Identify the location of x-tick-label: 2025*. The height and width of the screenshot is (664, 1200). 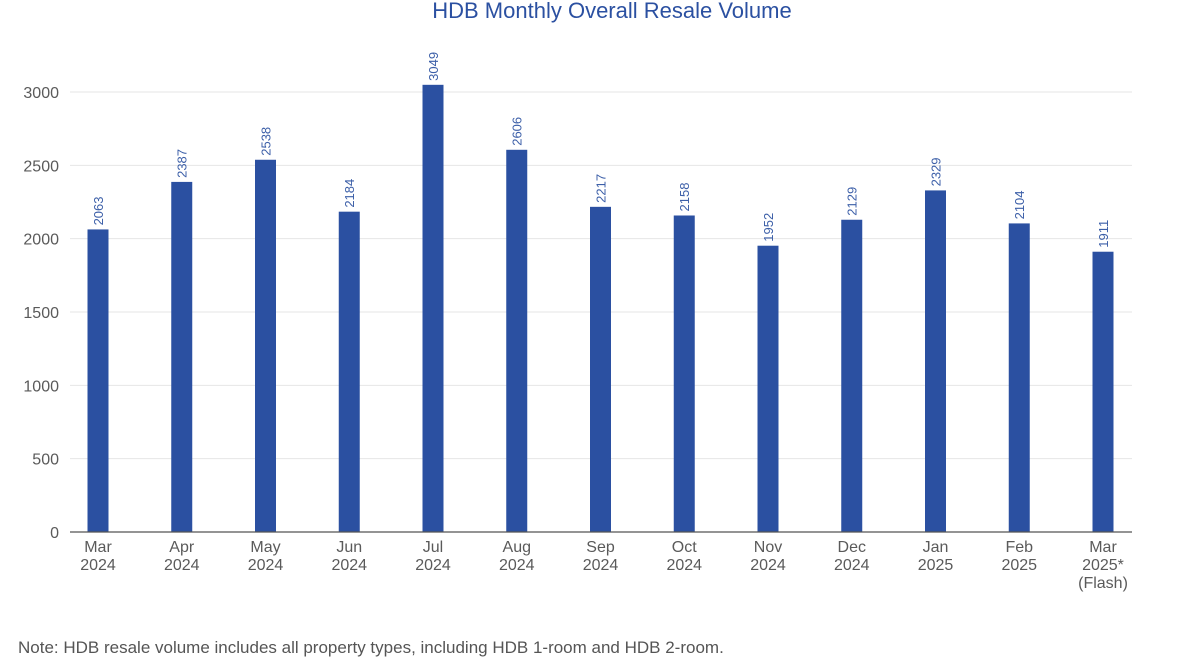
(1103, 565).